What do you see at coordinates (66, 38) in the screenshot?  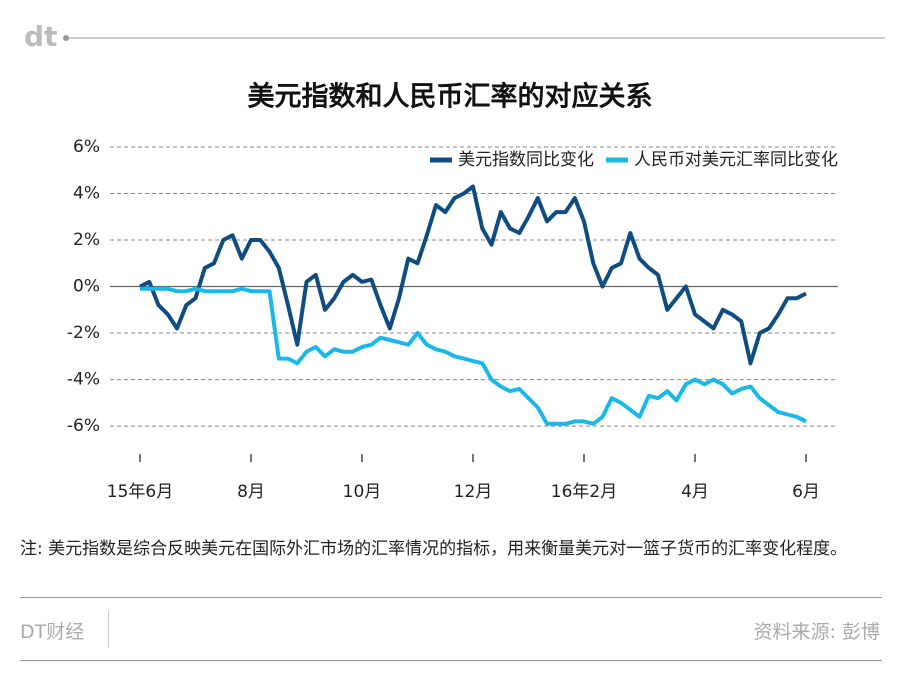 I see `header-dot` at bounding box center [66, 38].